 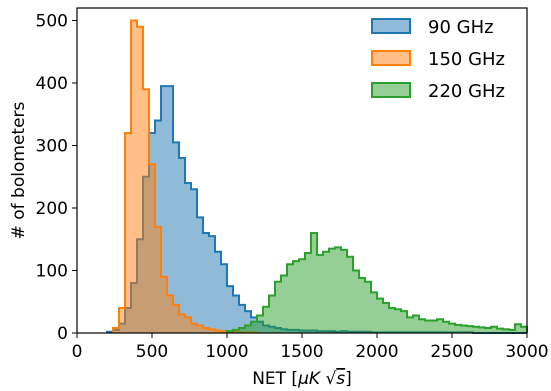 I want to click on x-axis-label-unit: μK, so click(x=309, y=379).